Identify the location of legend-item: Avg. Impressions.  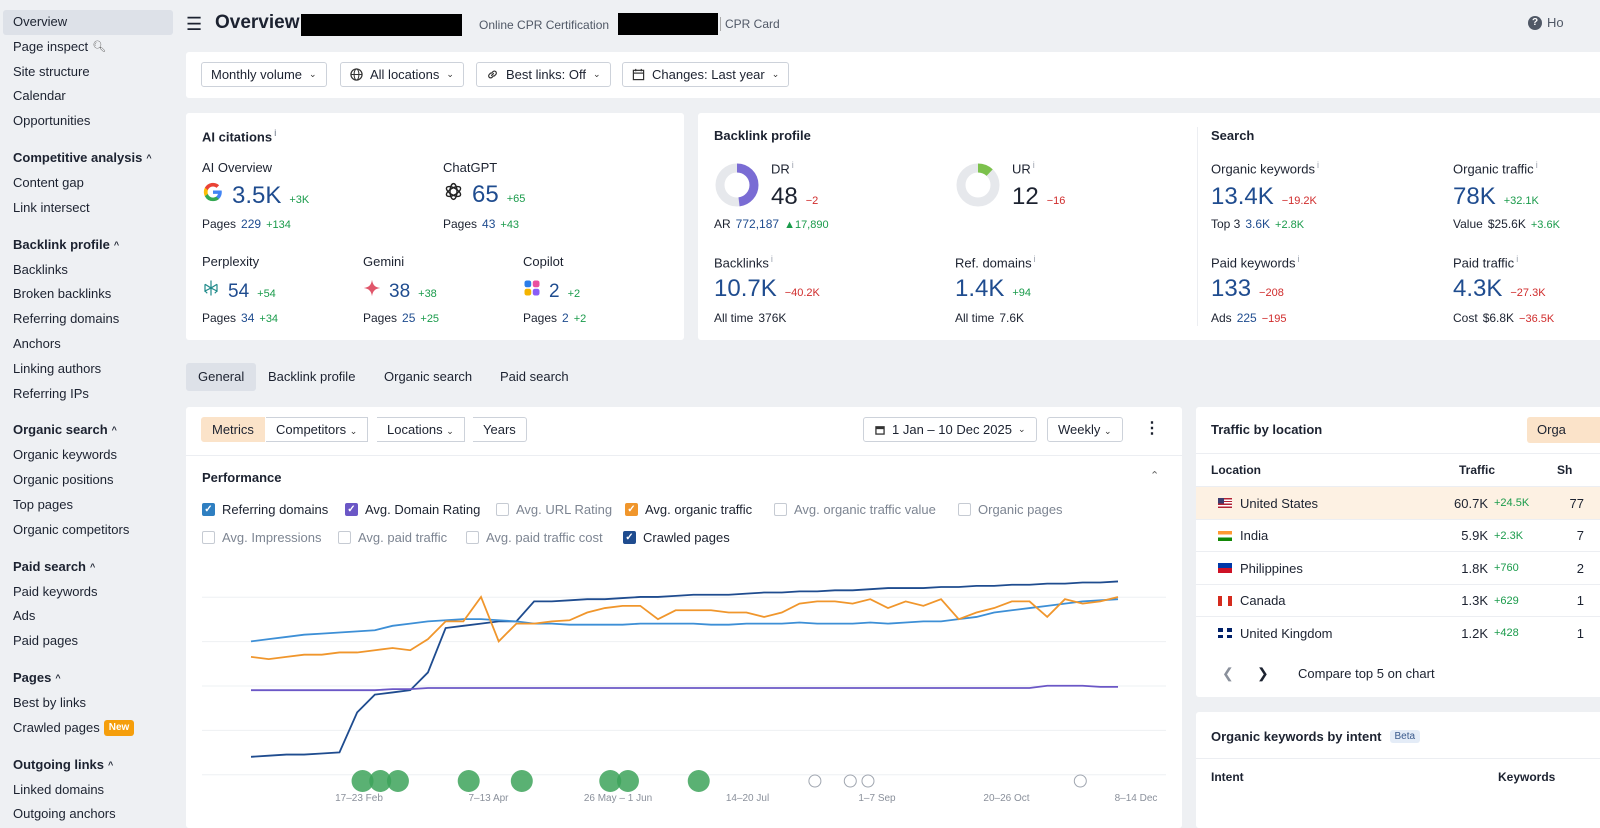
(261, 537).